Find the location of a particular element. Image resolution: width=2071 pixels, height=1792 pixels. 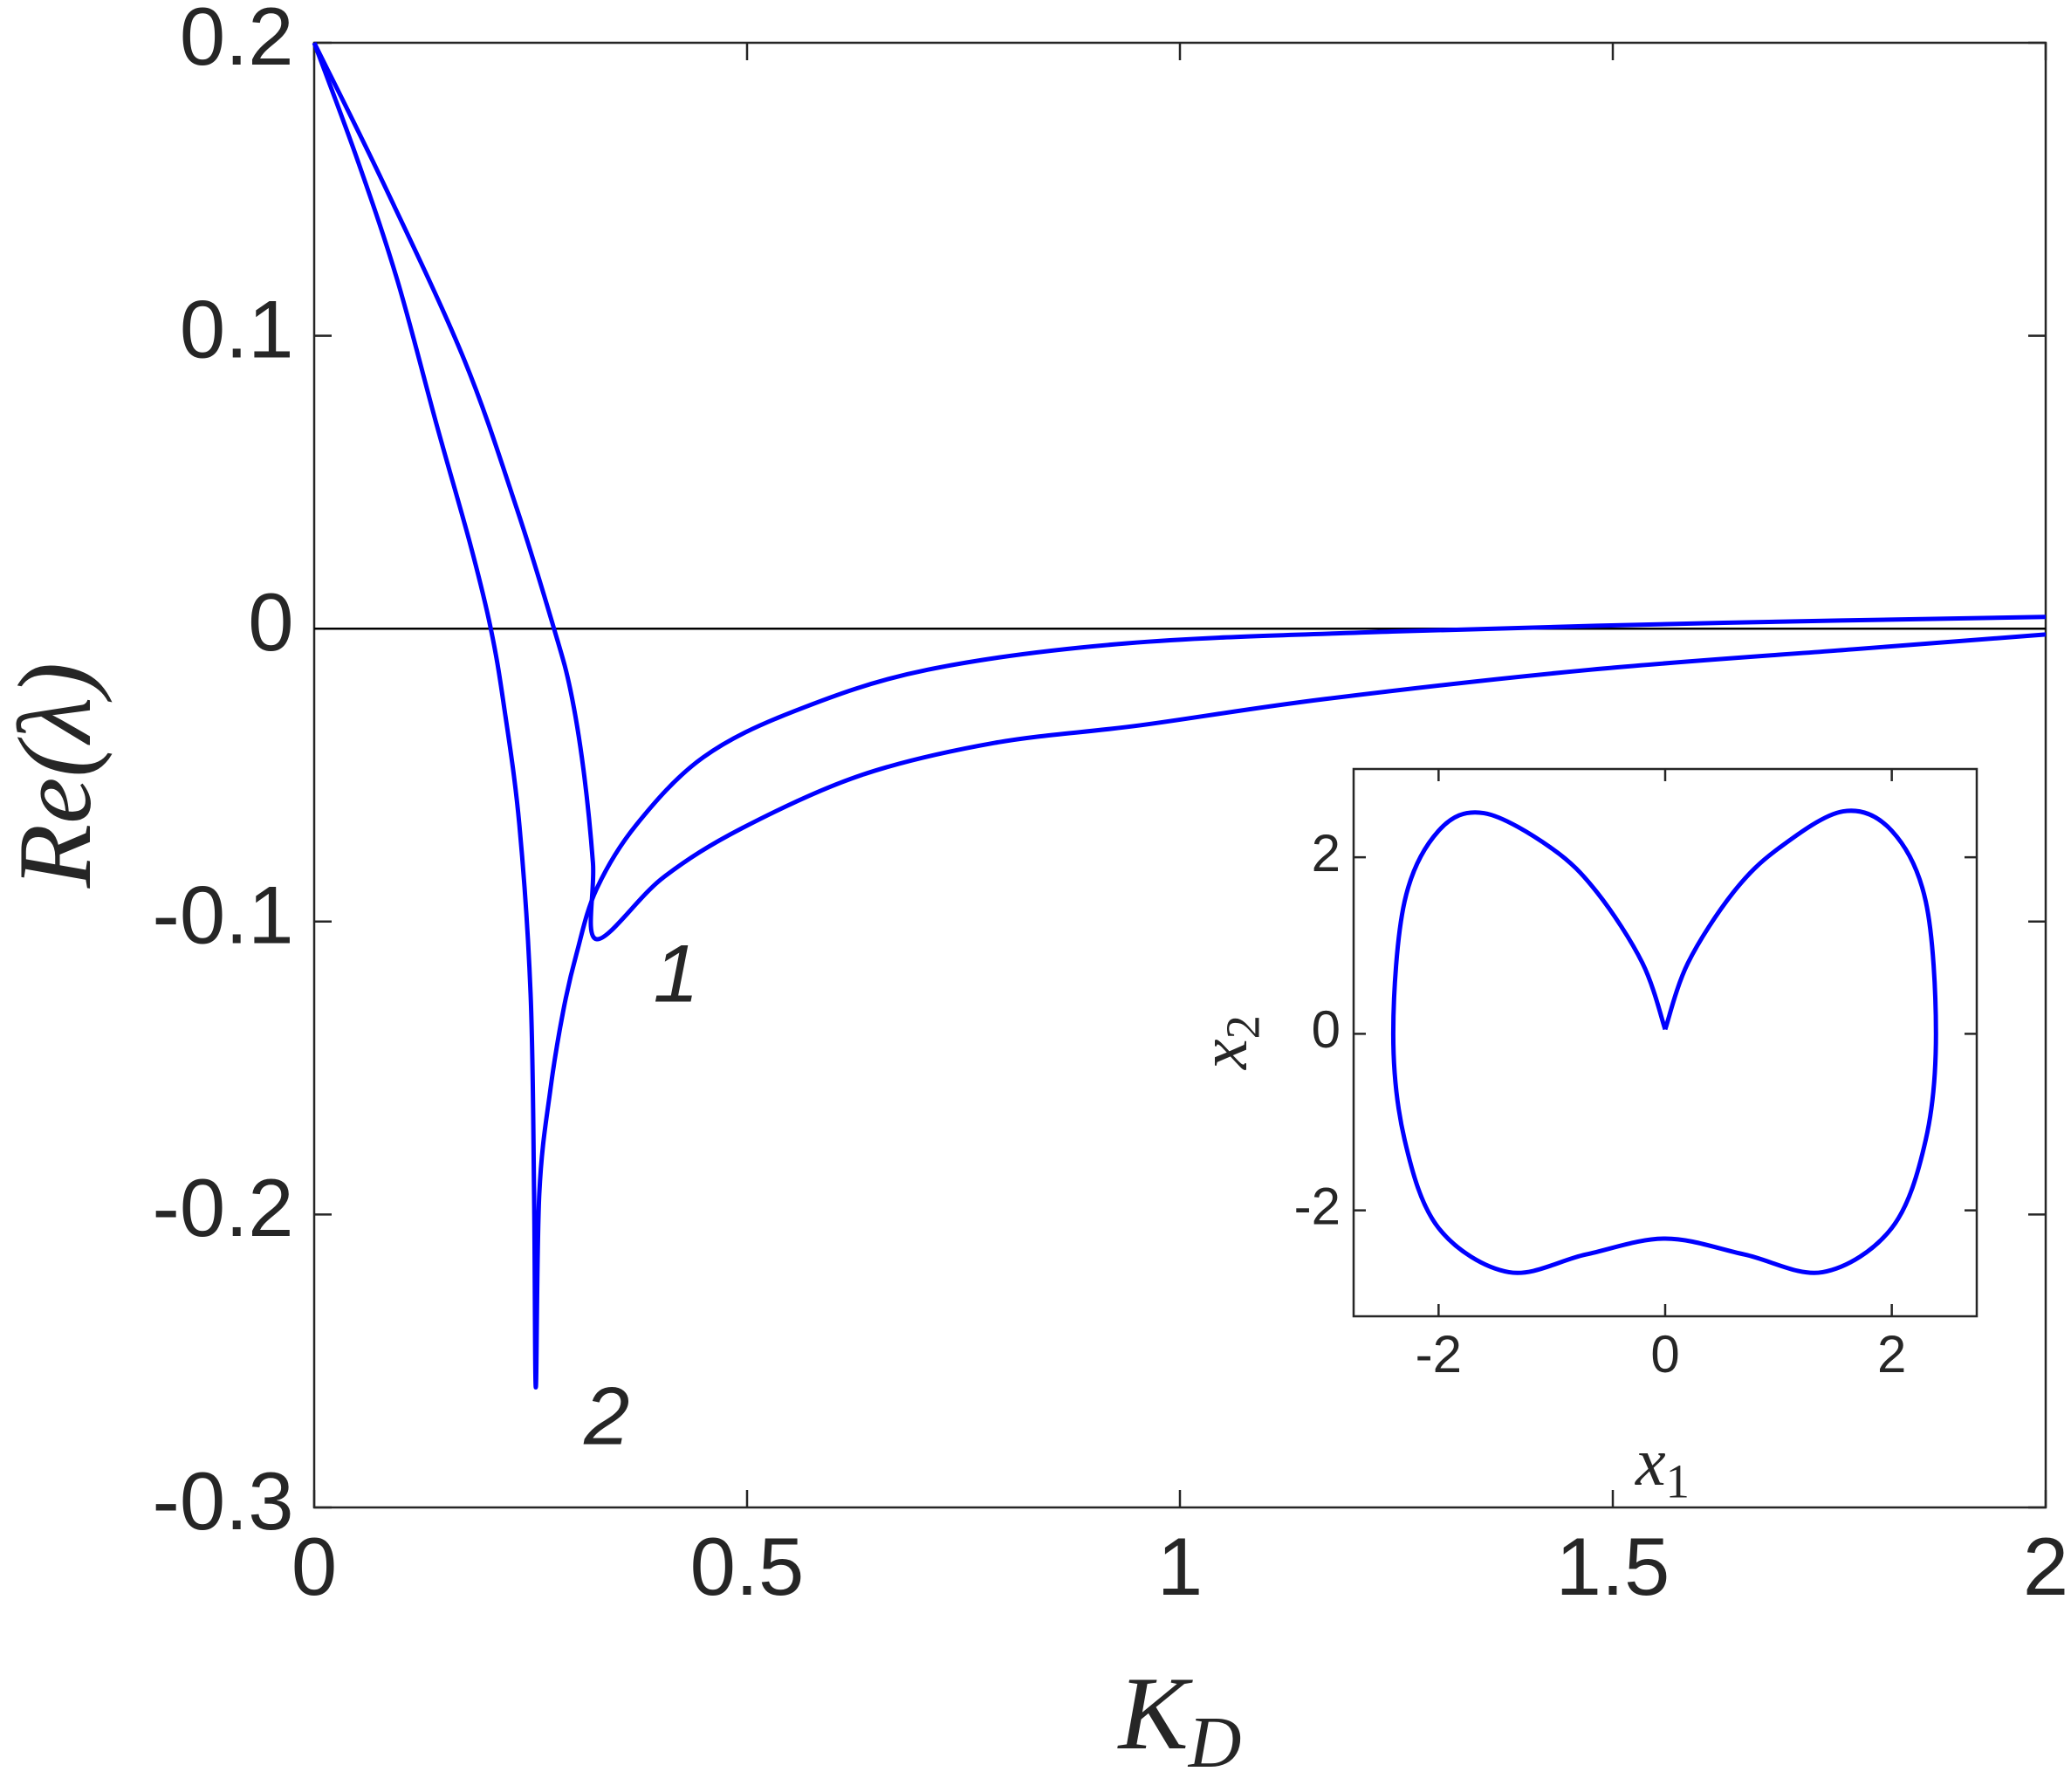

curve-annotation: 1 is located at coordinates (677, 974).